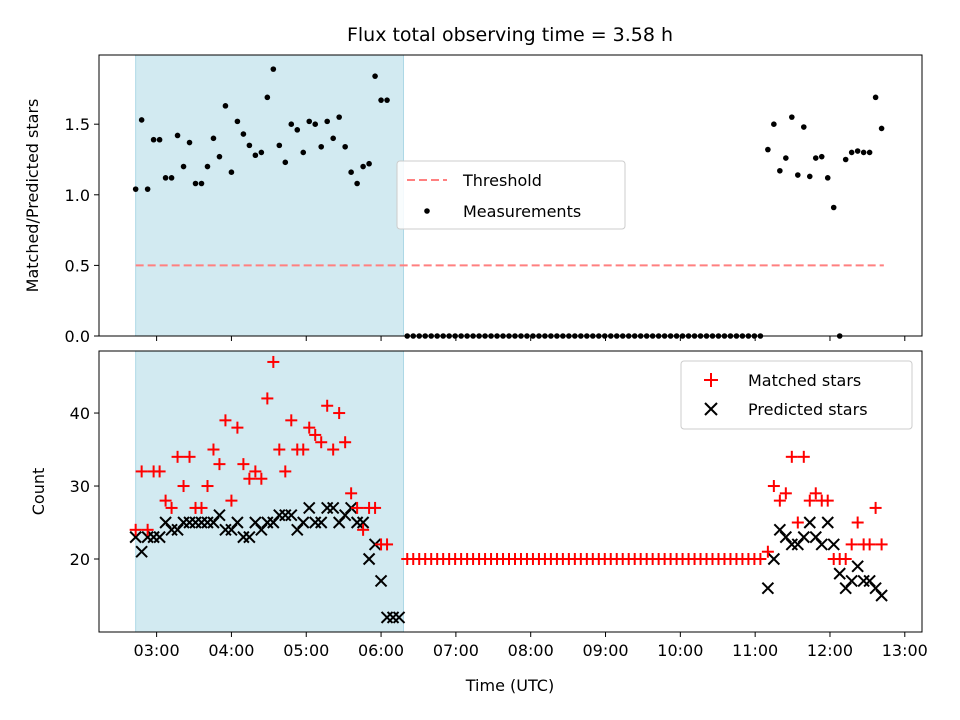 Image resolution: width=960 pixels, height=720 pixels. Describe the element at coordinates (531, 650) in the screenshot. I see `x-tick-label: 08:00` at that location.